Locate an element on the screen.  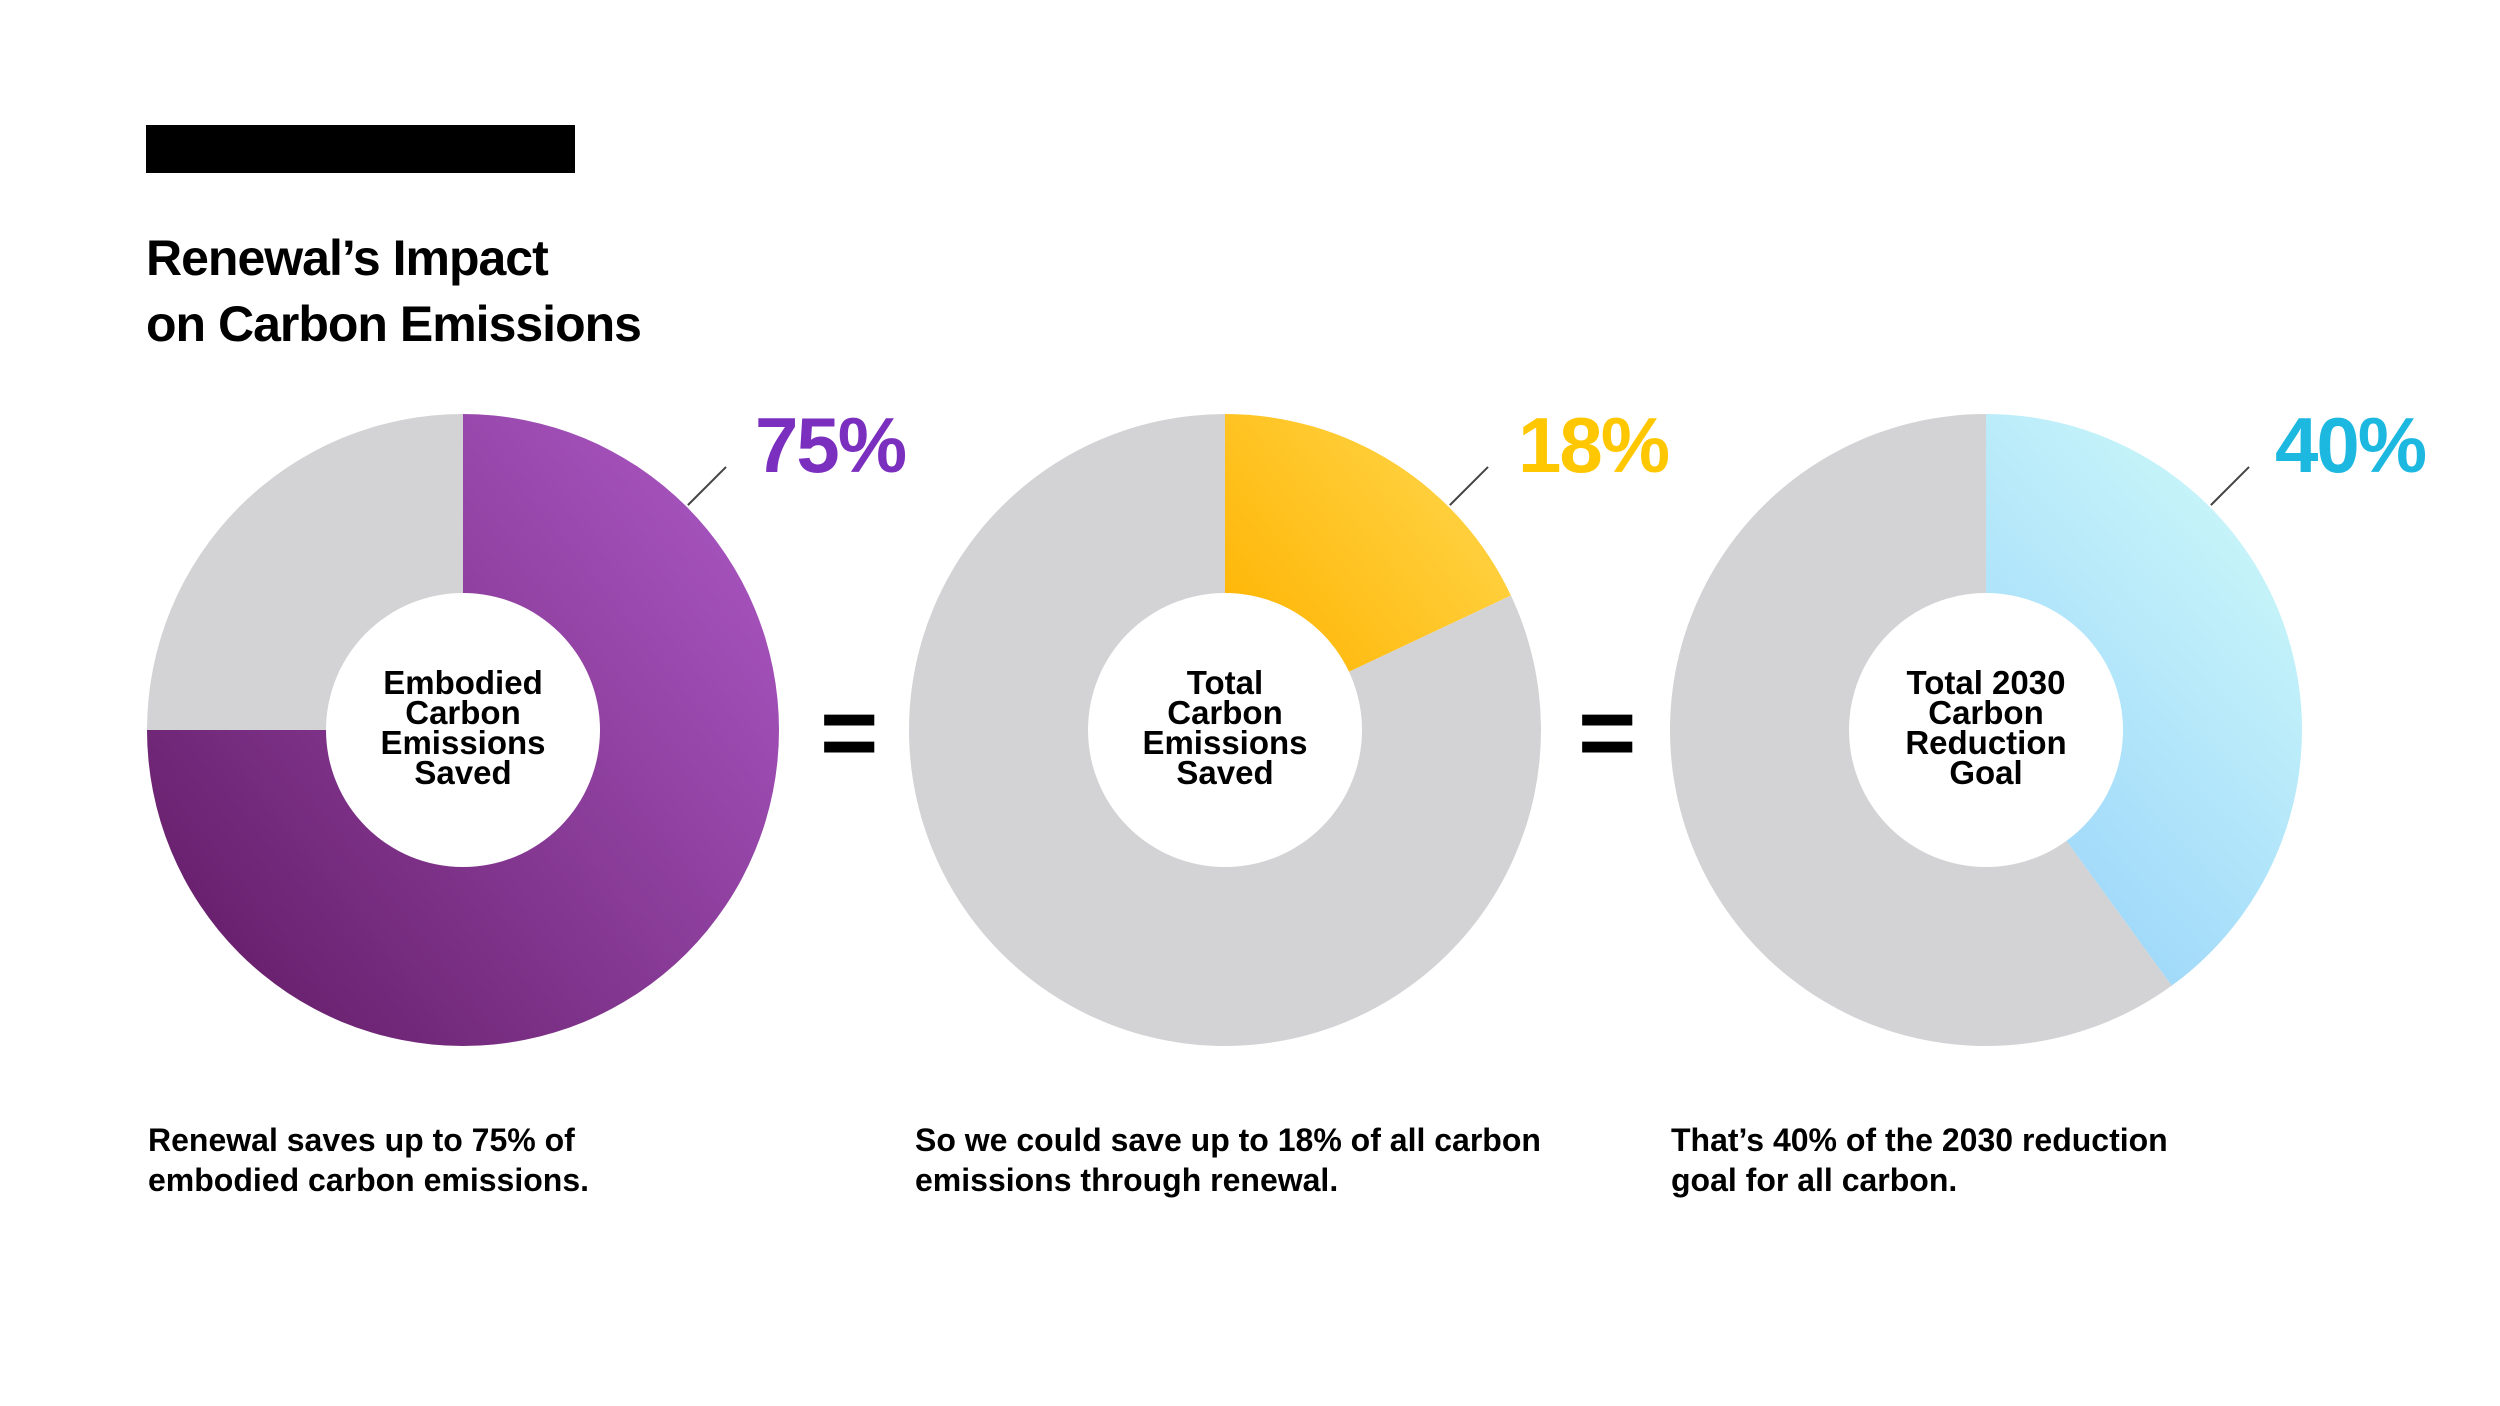
center-label-total: Total Carbon Emissions Saved is located at coordinates (1225, 727).